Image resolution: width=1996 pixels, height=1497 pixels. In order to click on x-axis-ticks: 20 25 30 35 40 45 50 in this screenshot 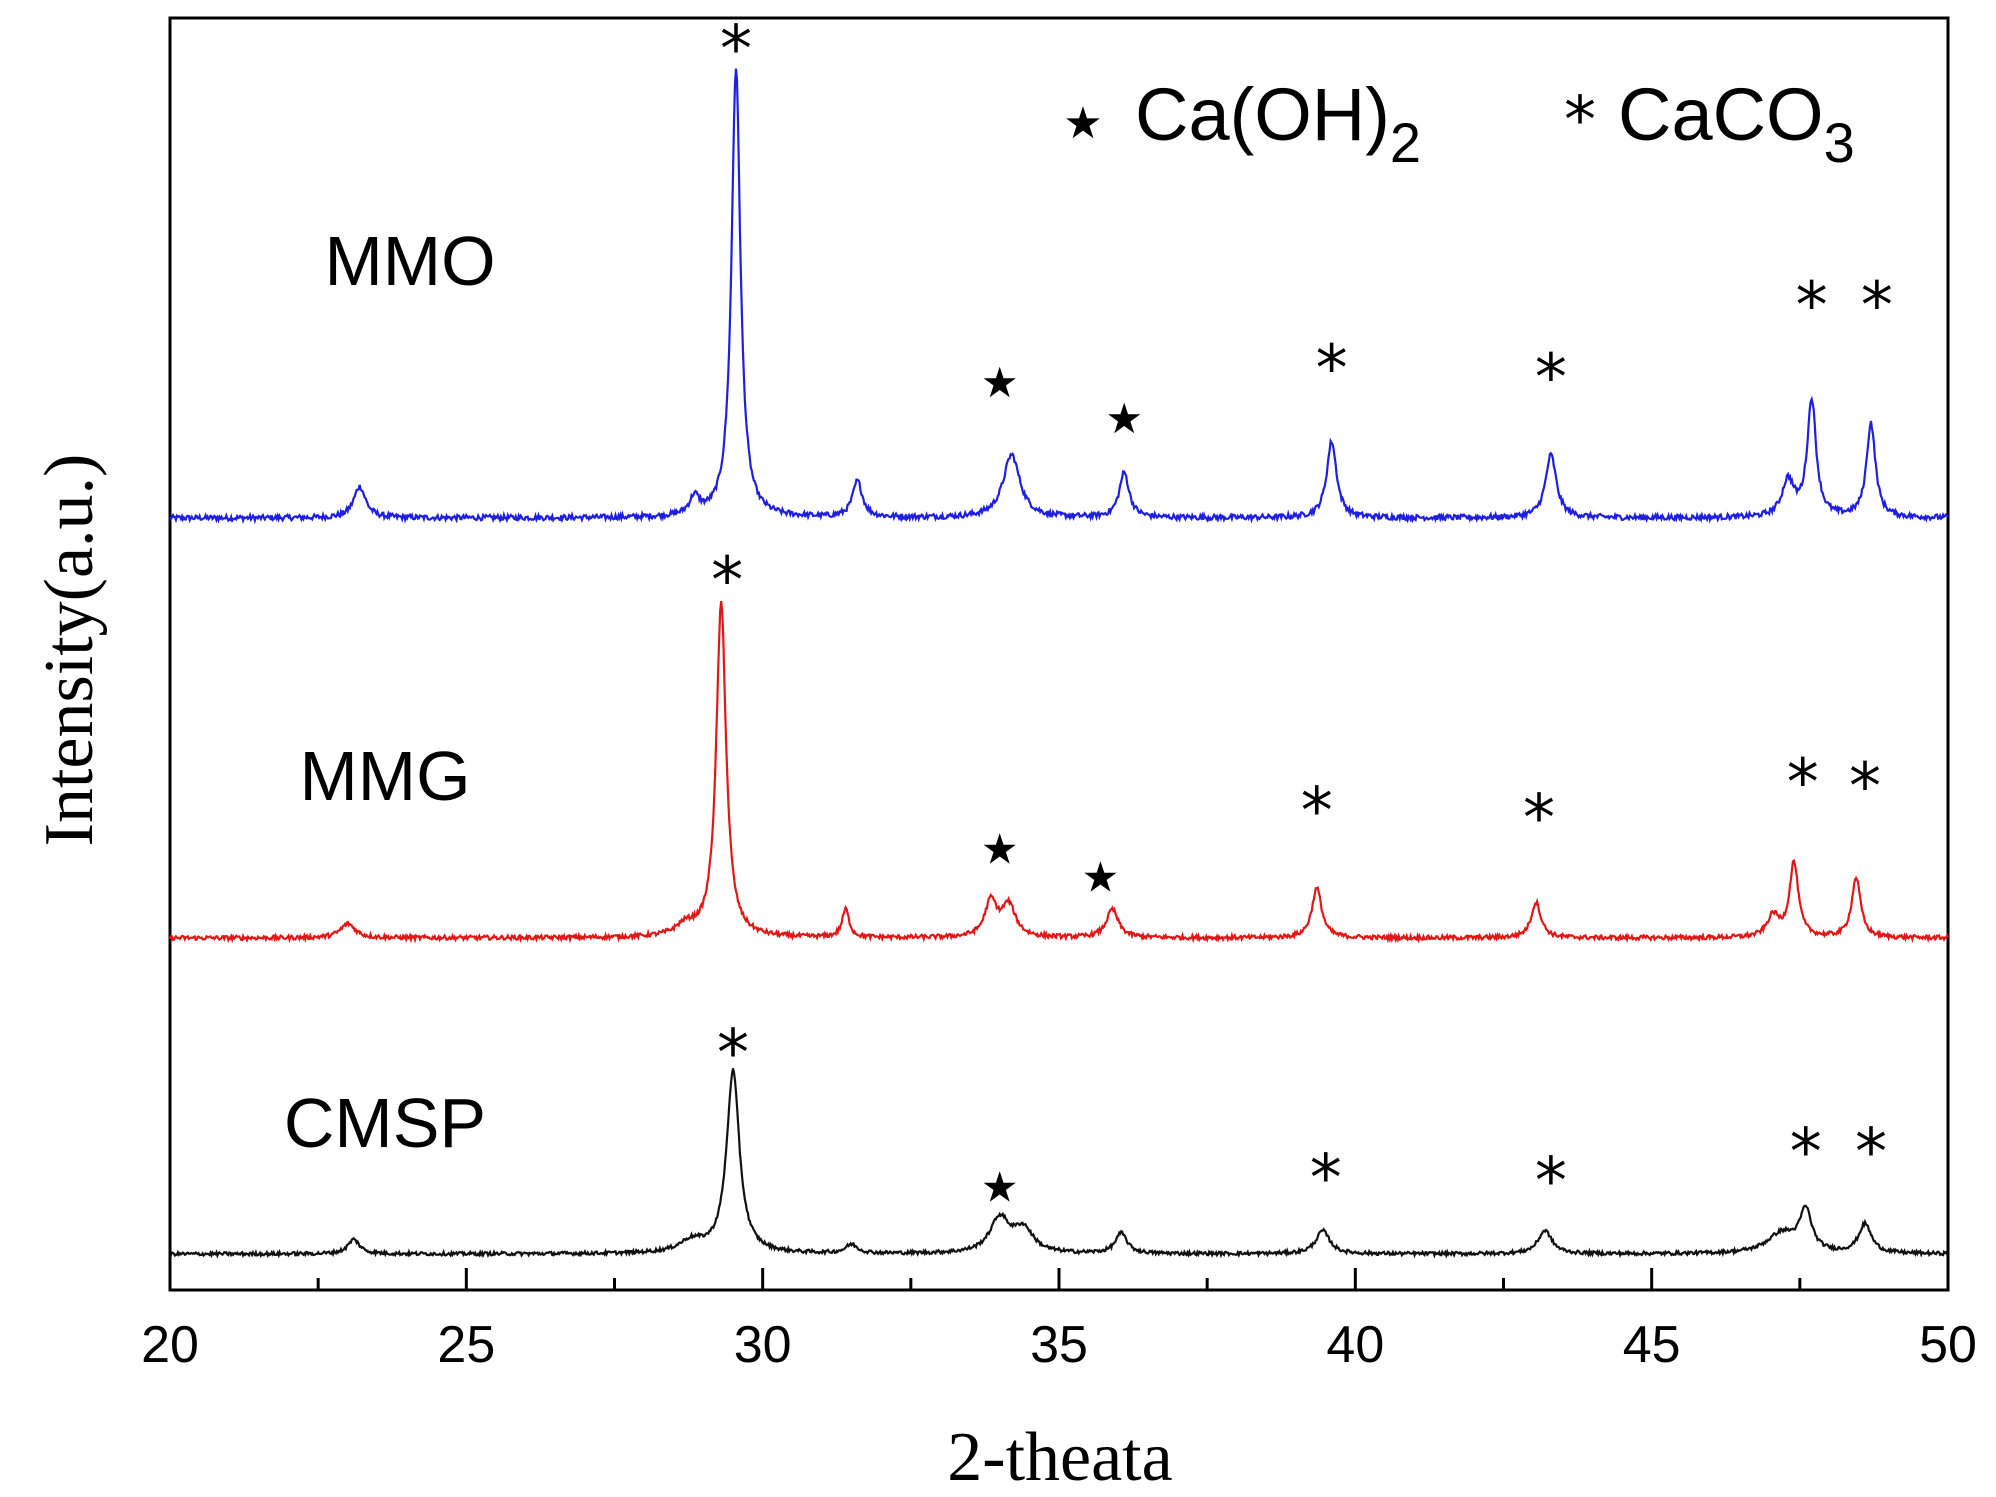, I will do `click(1059, 1321)`.